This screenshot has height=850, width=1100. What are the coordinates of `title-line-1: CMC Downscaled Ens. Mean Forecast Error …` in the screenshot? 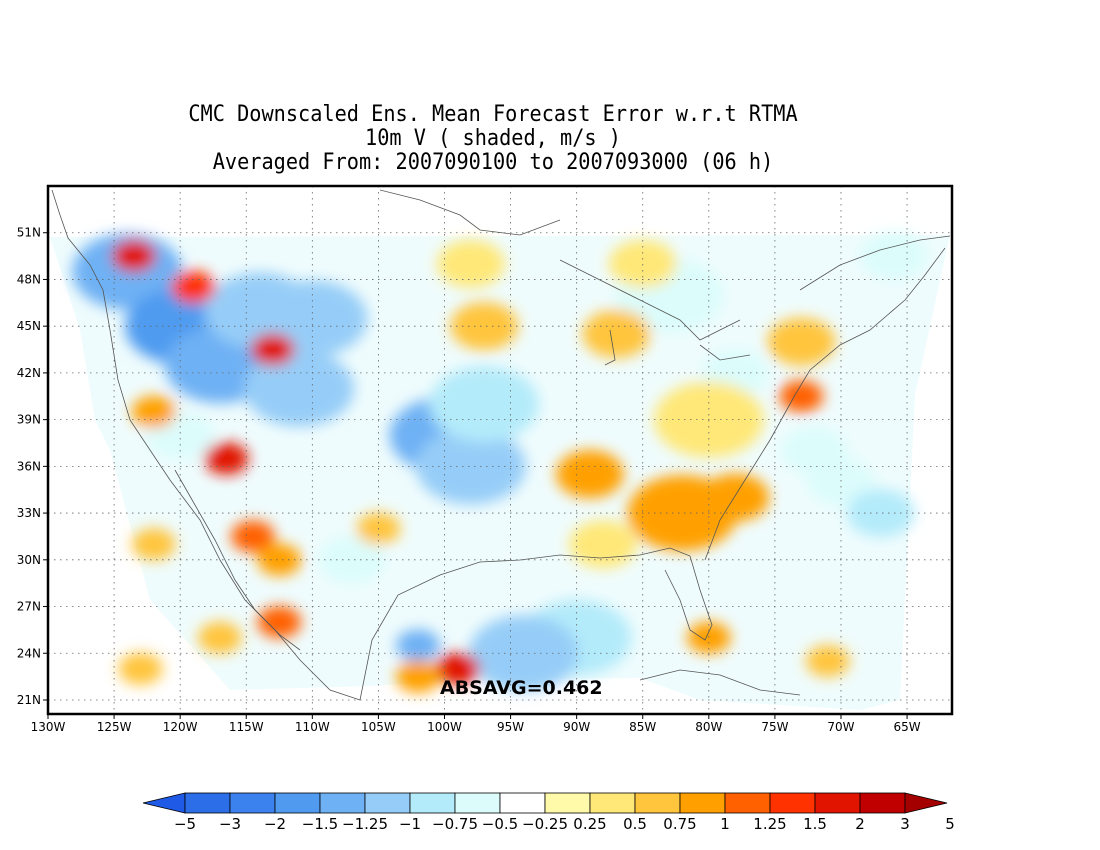 It's located at (493, 114).